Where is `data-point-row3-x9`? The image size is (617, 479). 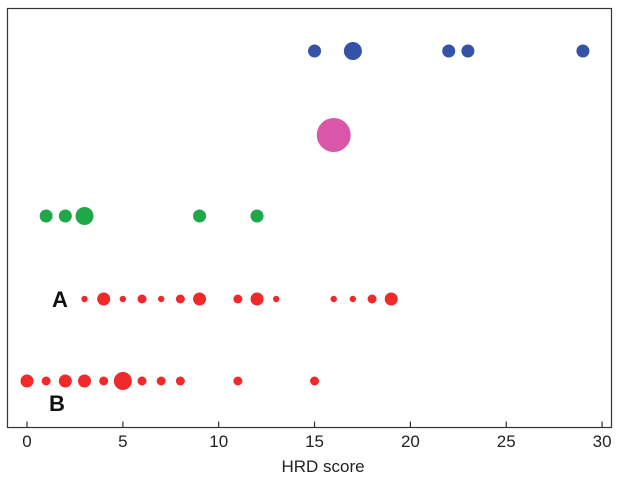 data-point-row3-x9 is located at coordinates (200, 216).